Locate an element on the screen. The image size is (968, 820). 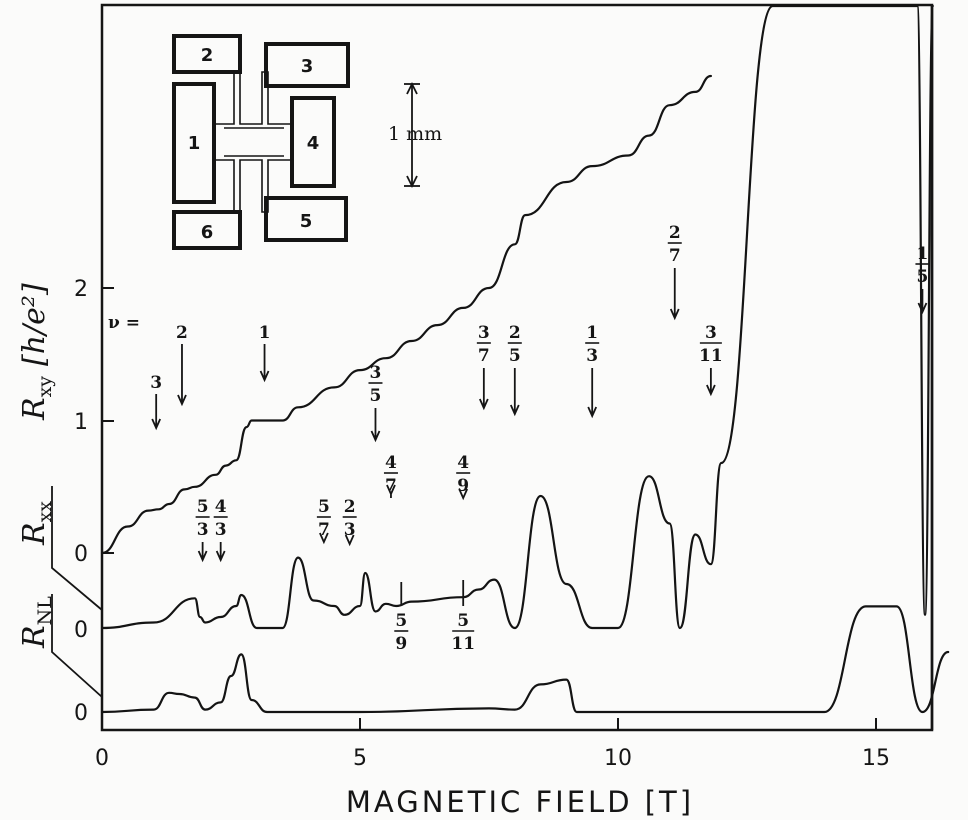
y-tick-label-rnl: 0 is located at coordinates (81, 713).